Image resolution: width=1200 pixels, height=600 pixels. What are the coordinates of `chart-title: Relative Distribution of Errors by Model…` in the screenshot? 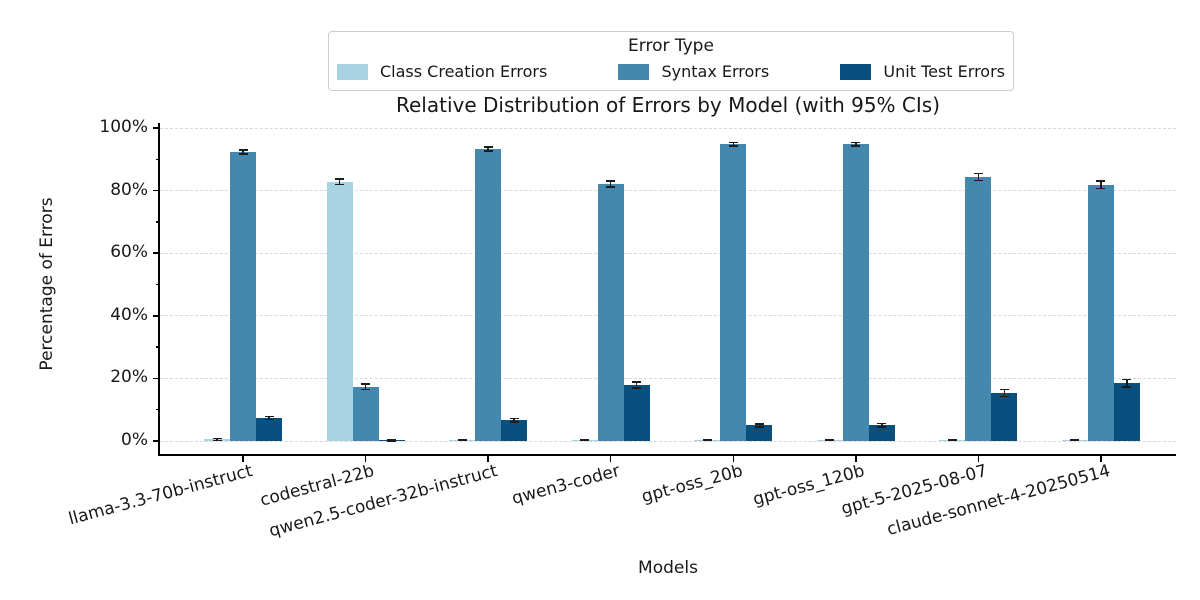 It's located at (668, 105).